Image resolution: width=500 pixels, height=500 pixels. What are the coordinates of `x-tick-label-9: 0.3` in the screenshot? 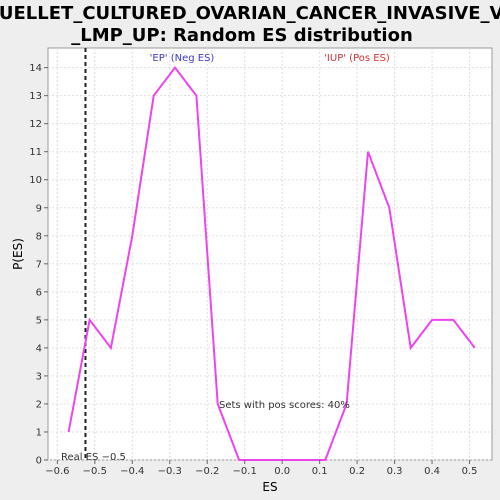 It's located at (395, 471).